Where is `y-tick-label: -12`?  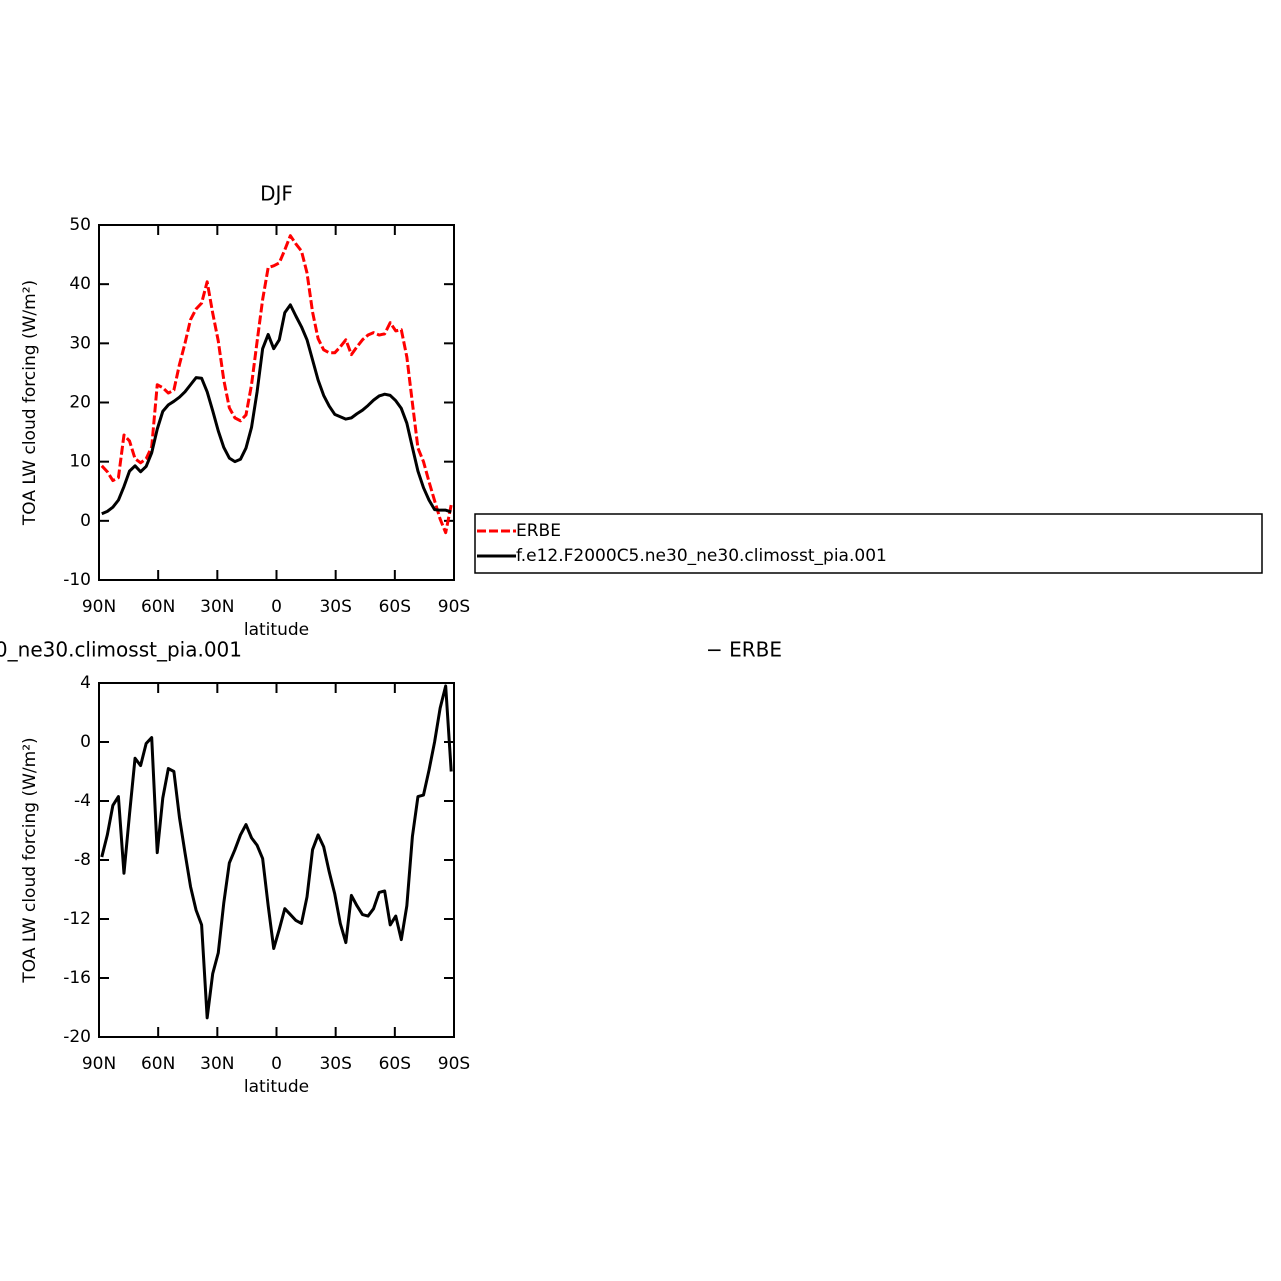
y-tick-label: -12 is located at coordinates (77, 919).